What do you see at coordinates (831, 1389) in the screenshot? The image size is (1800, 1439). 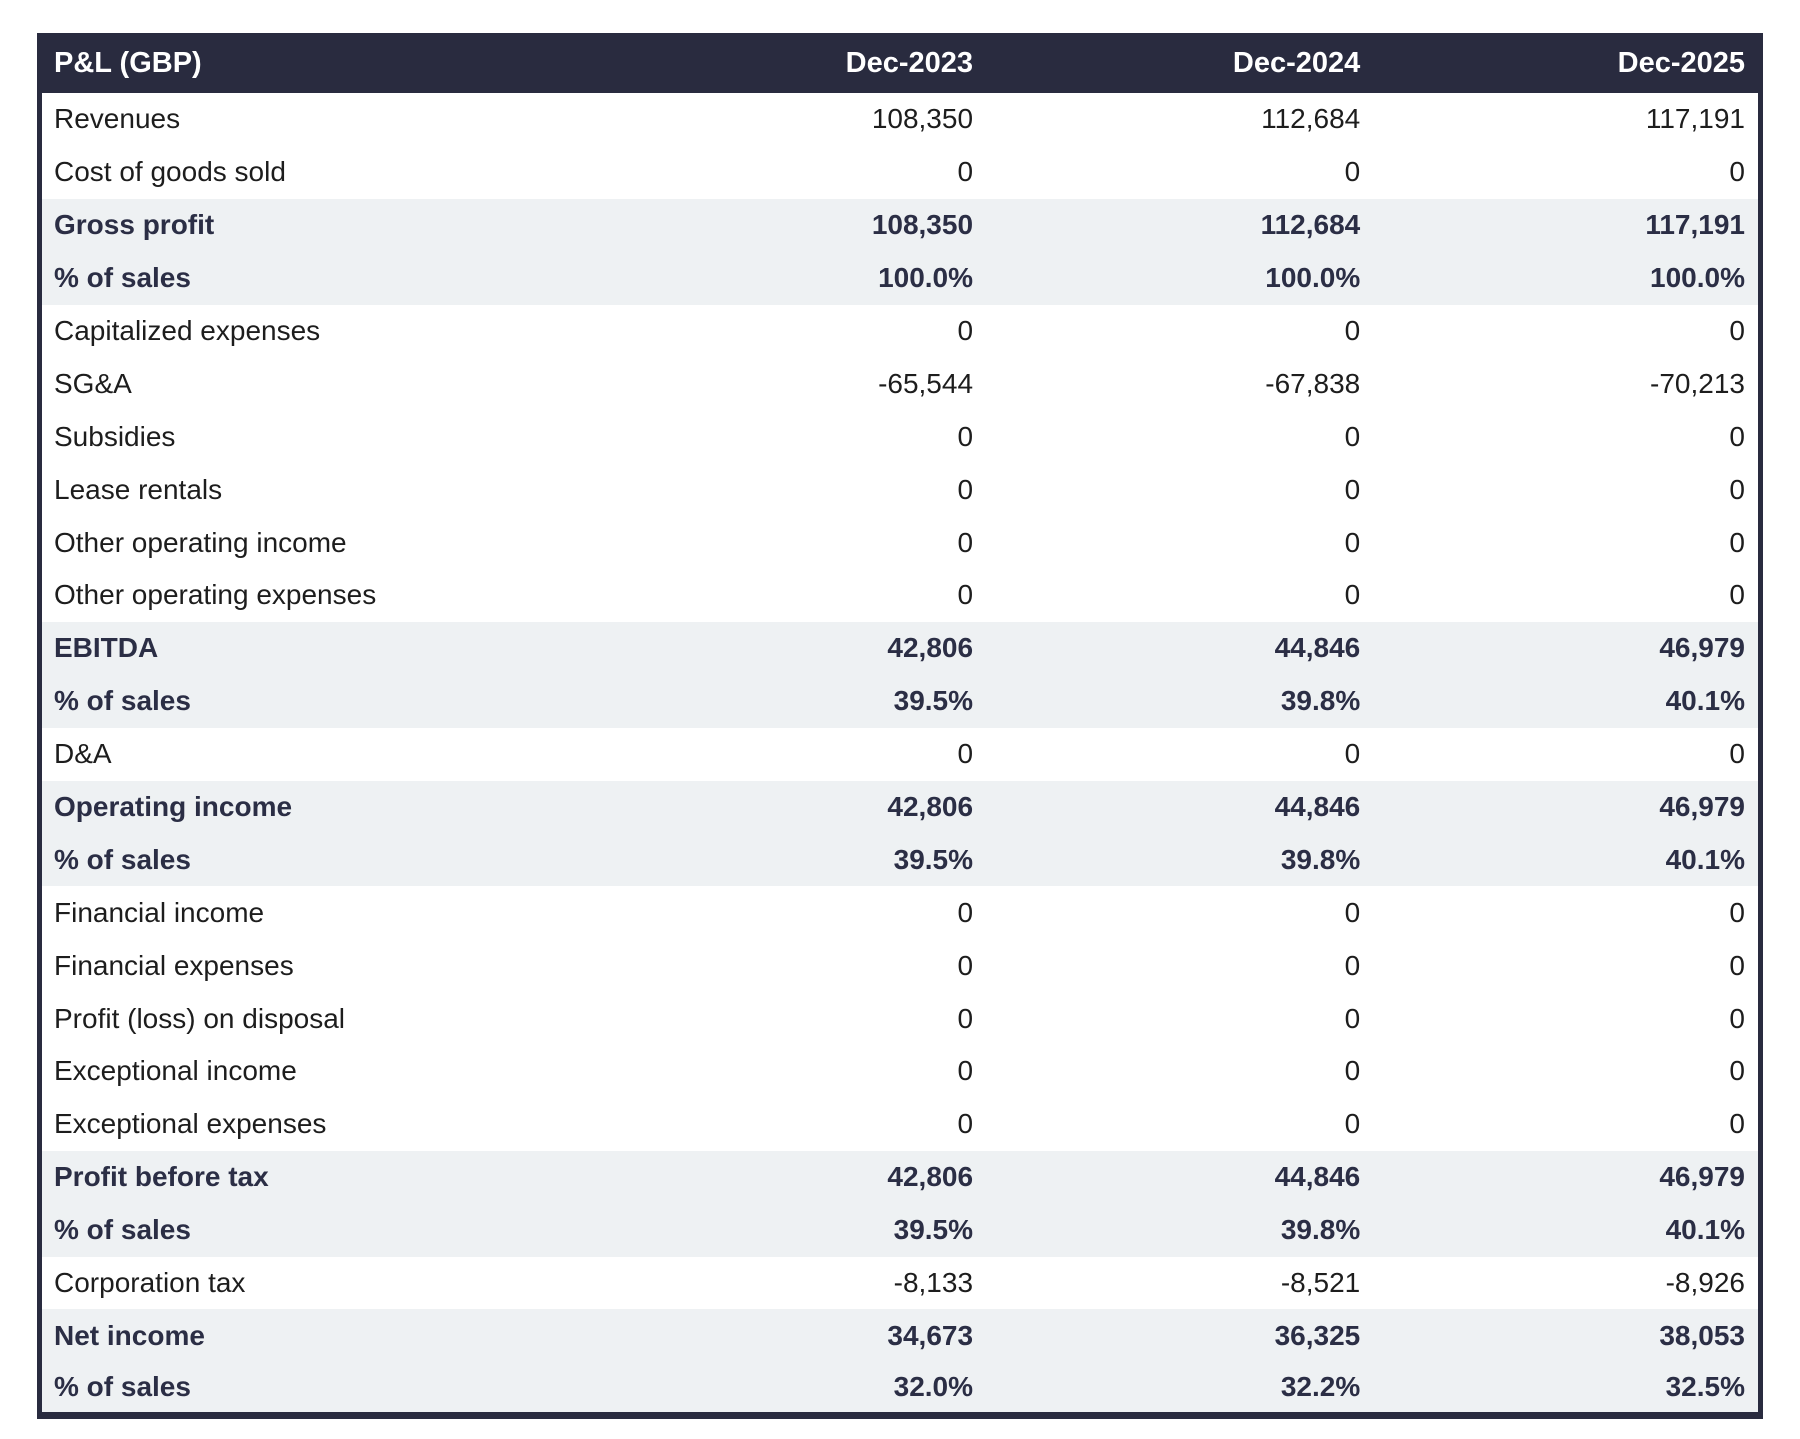 I see `cell-dec-2023: 32.0%` at bounding box center [831, 1389].